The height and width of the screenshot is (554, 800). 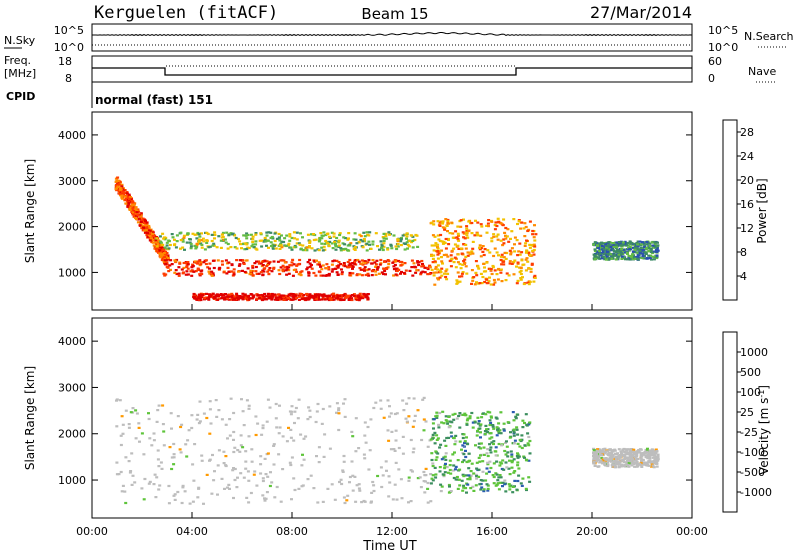 What do you see at coordinates (68, 78) in the screenshot?
I see `freq-tick-bottom: 8` at bounding box center [68, 78].